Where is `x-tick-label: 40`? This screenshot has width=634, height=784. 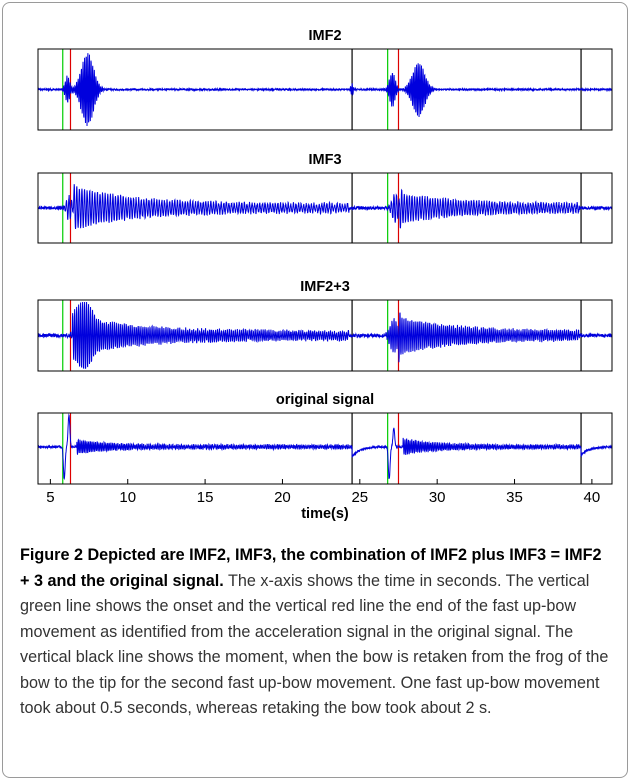
x-tick-label: 40 is located at coordinates (592, 497).